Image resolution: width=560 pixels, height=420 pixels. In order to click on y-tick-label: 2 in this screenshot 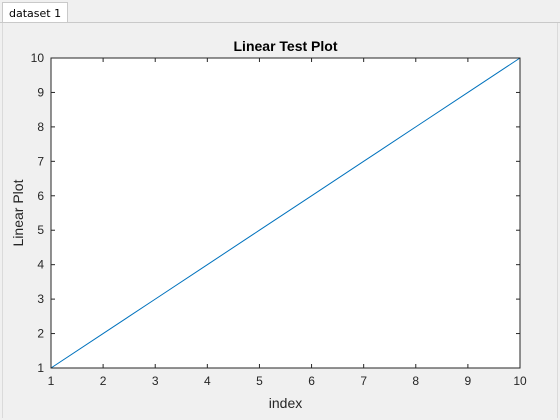, I will do `click(40, 334)`.